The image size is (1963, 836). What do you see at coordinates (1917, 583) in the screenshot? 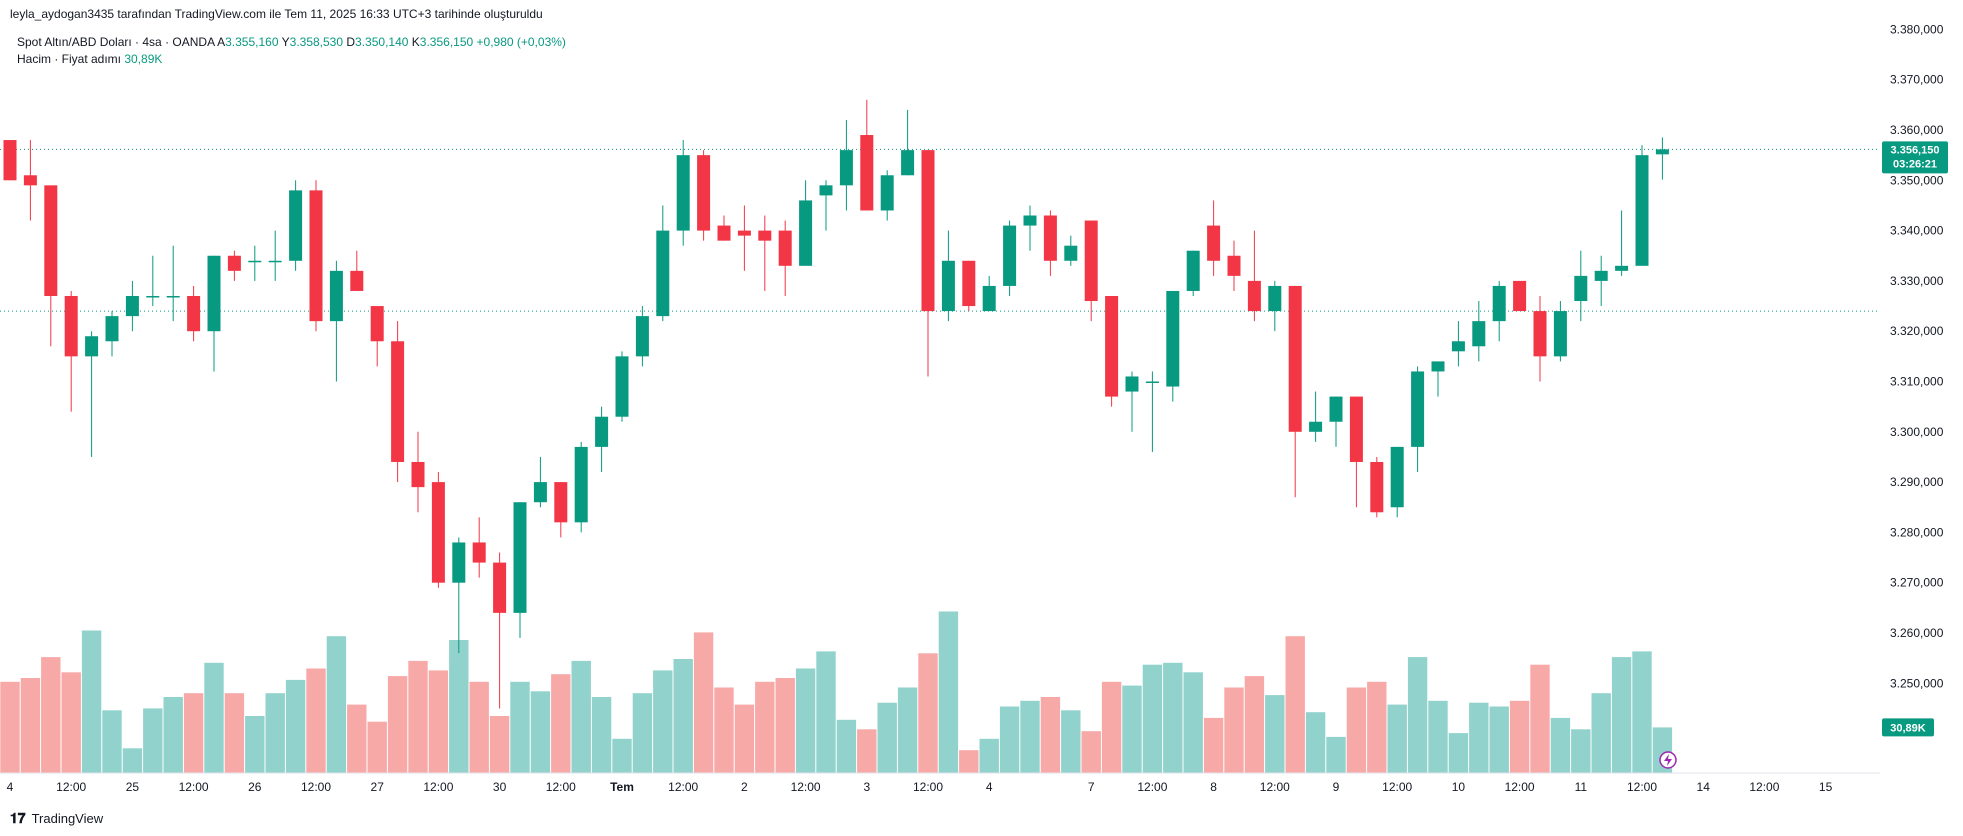
I see `price-tick-label: 3.270,000` at bounding box center [1917, 583].